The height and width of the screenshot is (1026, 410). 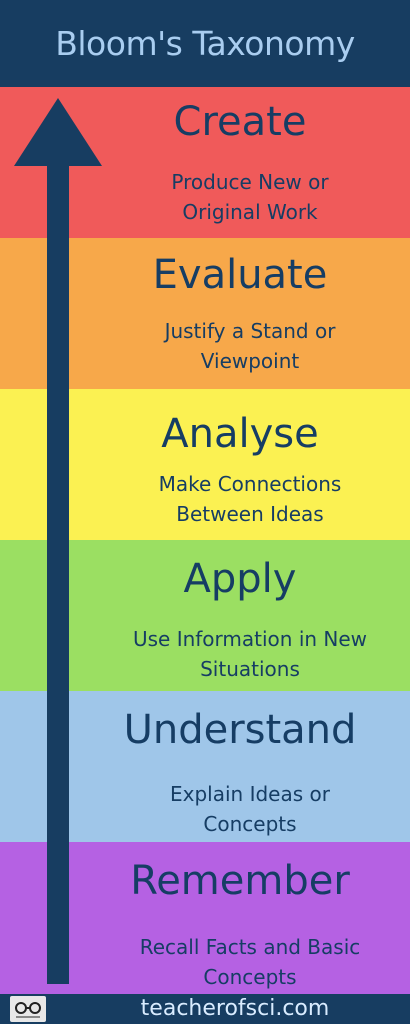 What do you see at coordinates (235, 1008) in the screenshot?
I see `site-url: teacherofsci.com` at bounding box center [235, 1008].